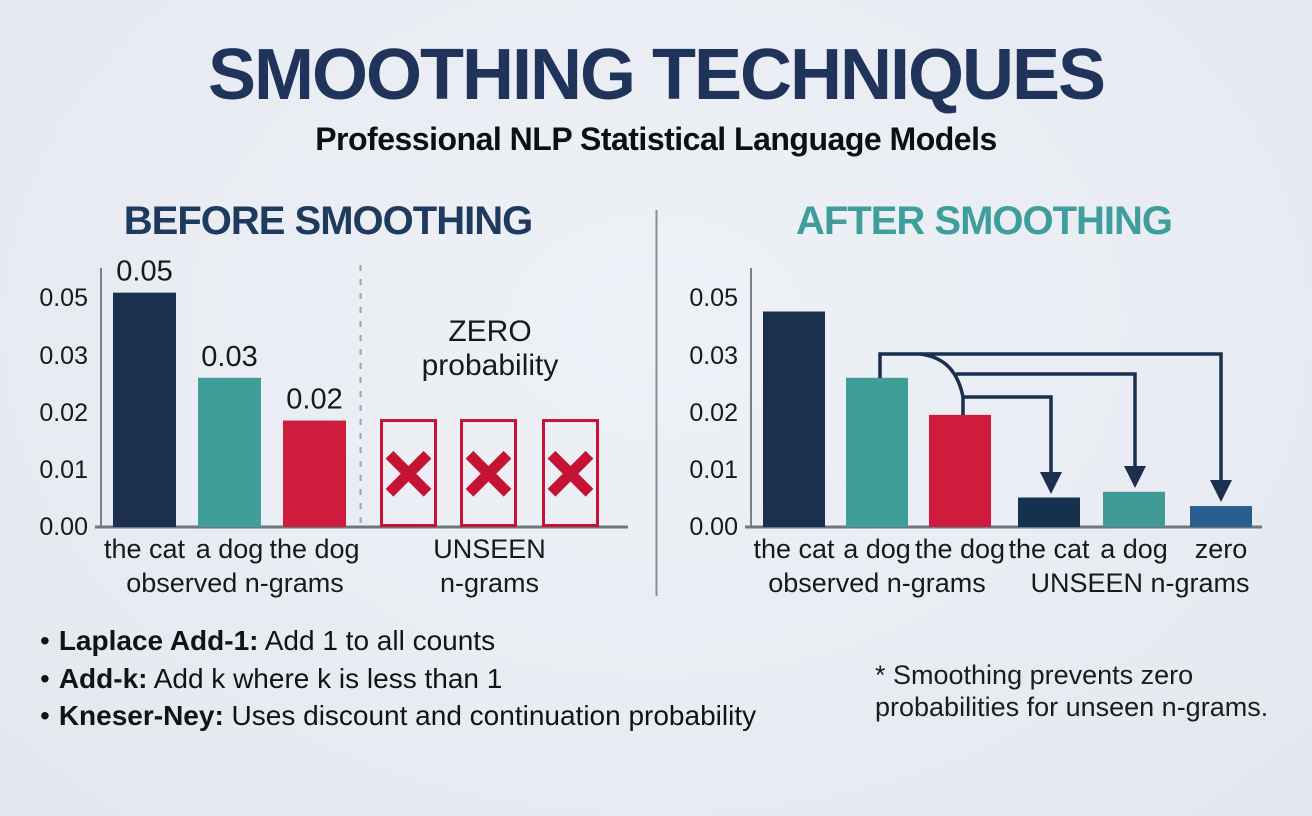 This screenshot has height=816, width=1312. Describe the element at coordinates (314, 549) in the screenshot. I see `before-category-label: the dog` at that location.